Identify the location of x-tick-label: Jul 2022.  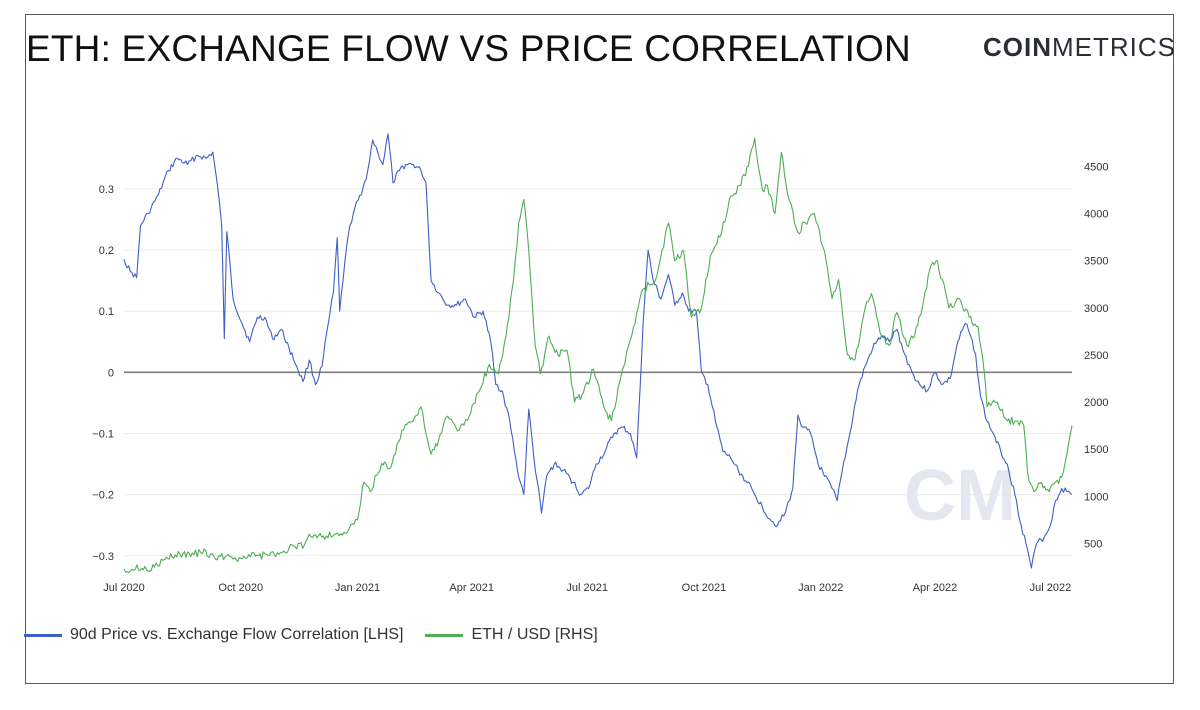
(1051, 588).